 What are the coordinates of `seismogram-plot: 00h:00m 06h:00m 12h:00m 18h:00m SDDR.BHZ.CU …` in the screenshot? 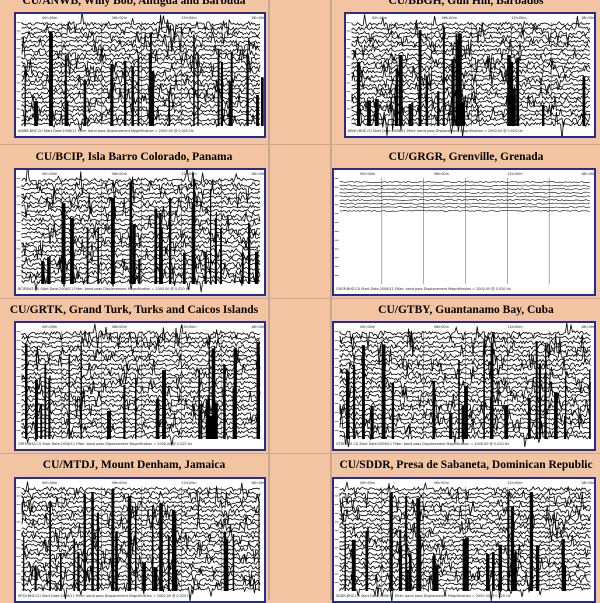 It's located at (464, 540).